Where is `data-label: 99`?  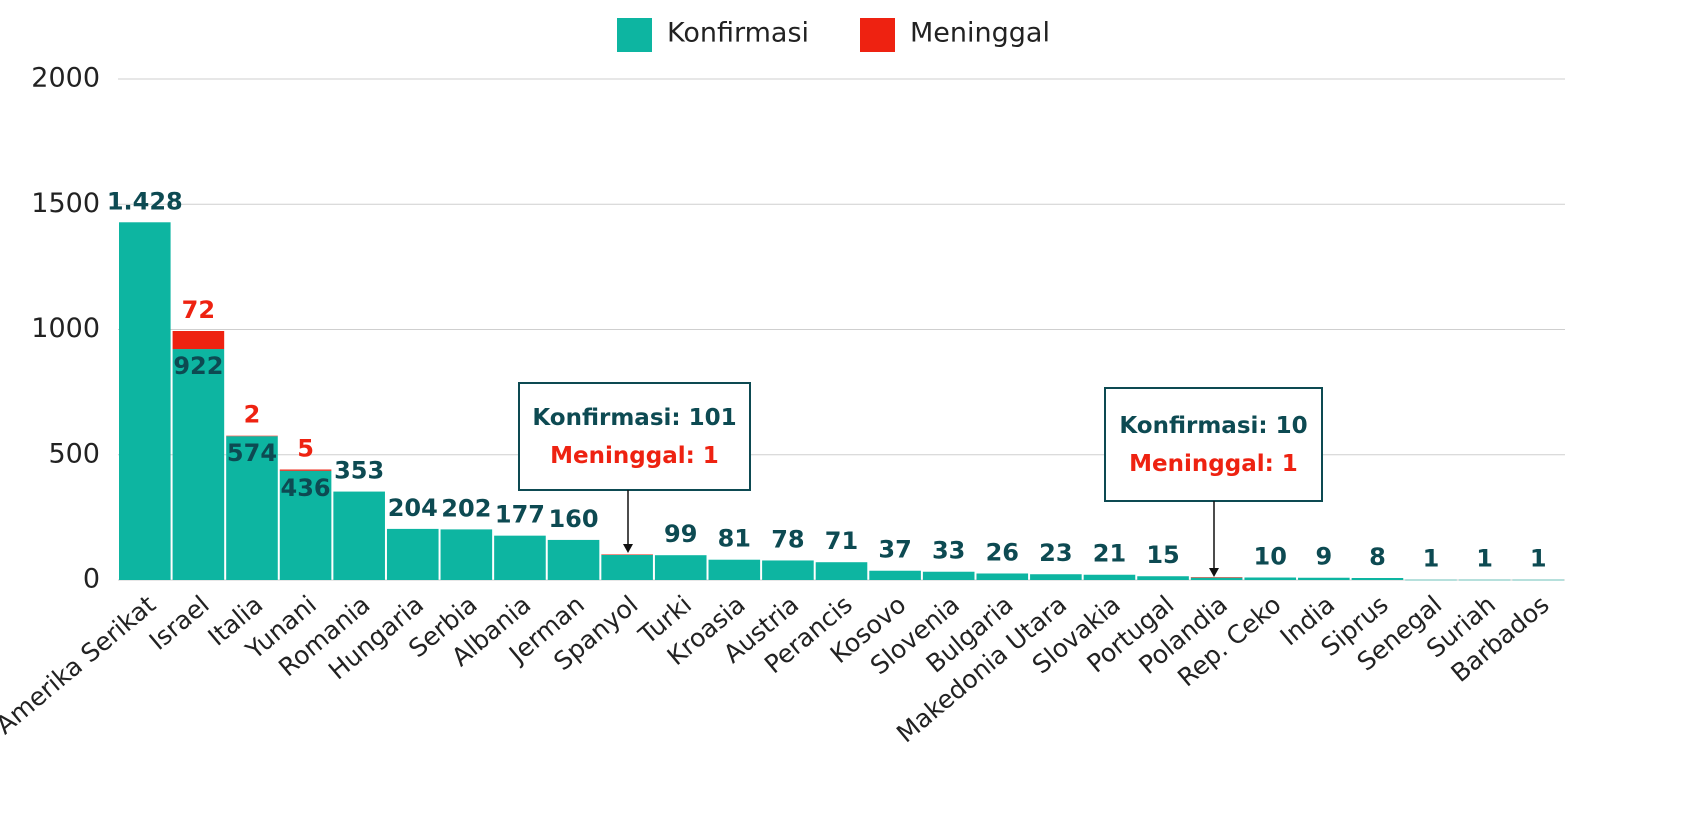 data-label: 99 is located at coordinates (680, 534).